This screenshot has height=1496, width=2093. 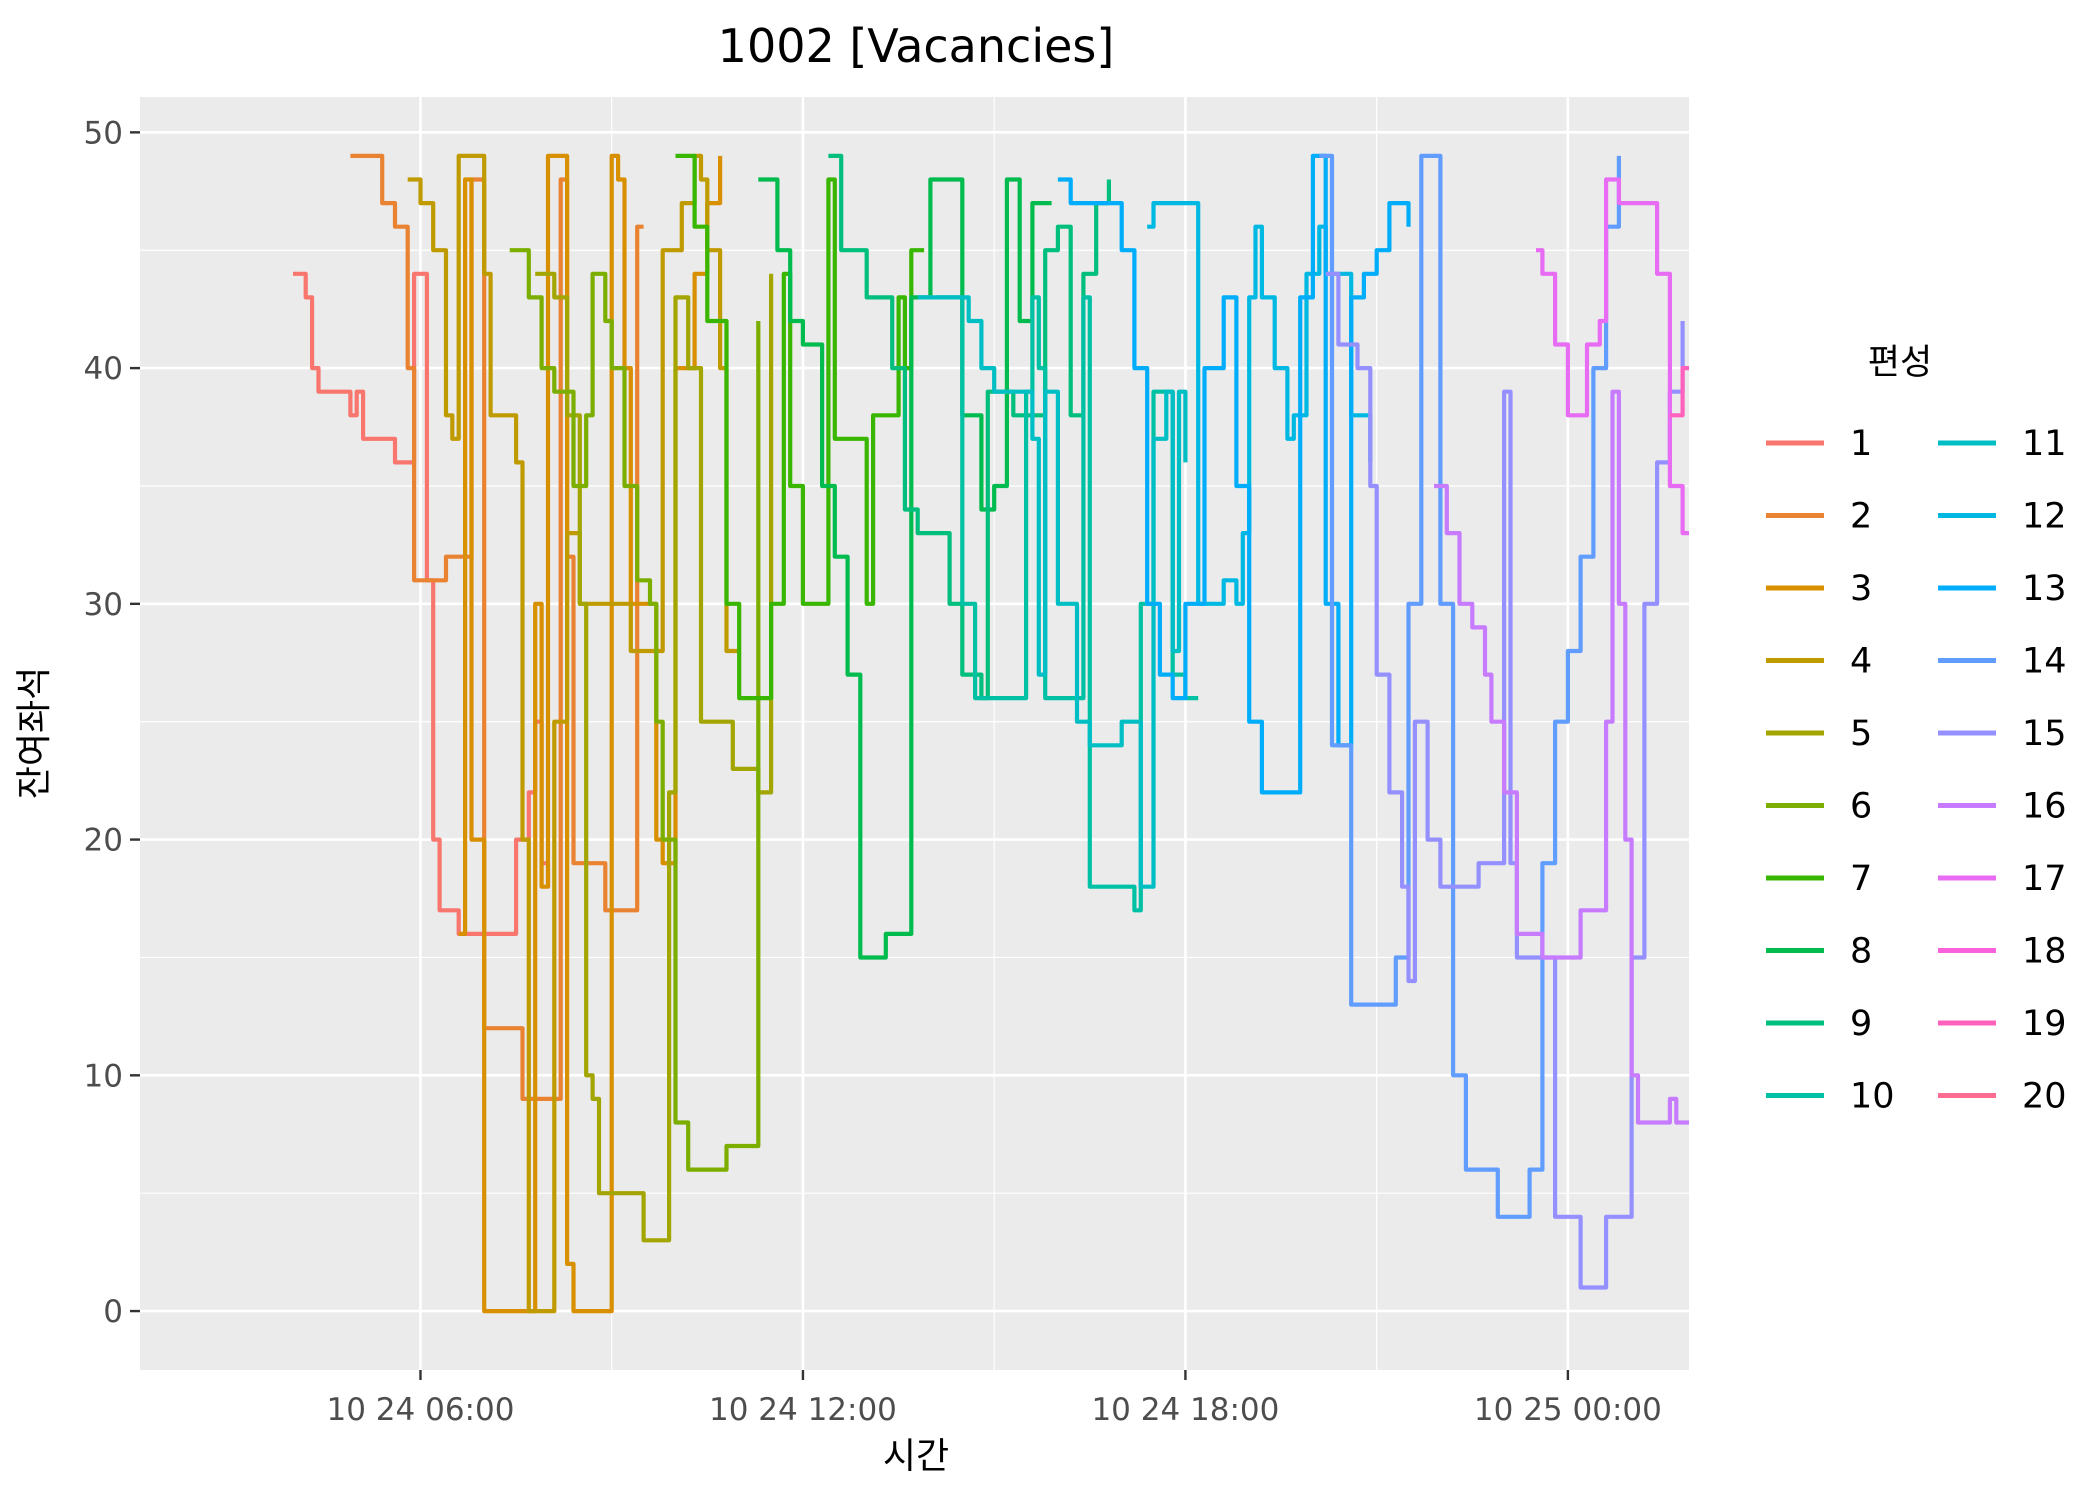 I want to click on legend-label: 17, so click(x=2044, y=879).